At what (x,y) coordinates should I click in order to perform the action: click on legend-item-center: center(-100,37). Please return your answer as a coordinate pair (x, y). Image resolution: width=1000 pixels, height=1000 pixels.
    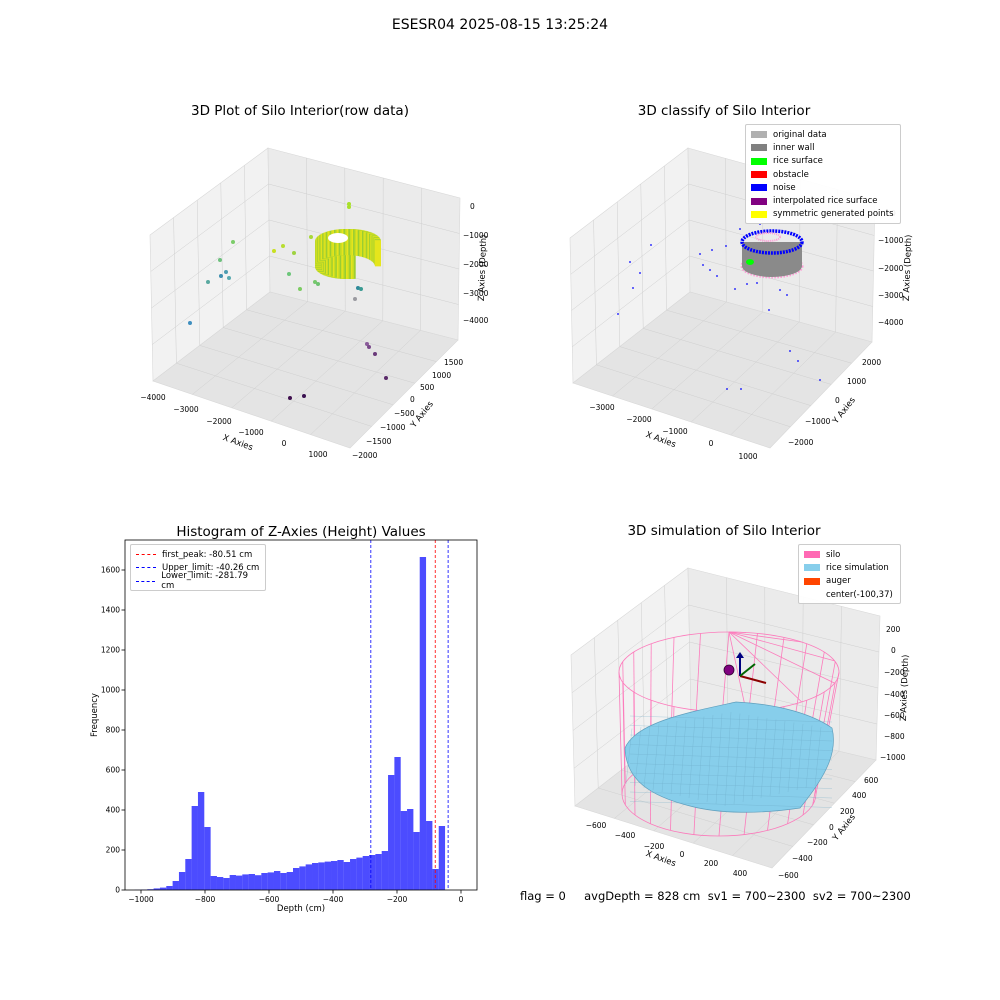
    Looking at the image, I should click on (849, 594).